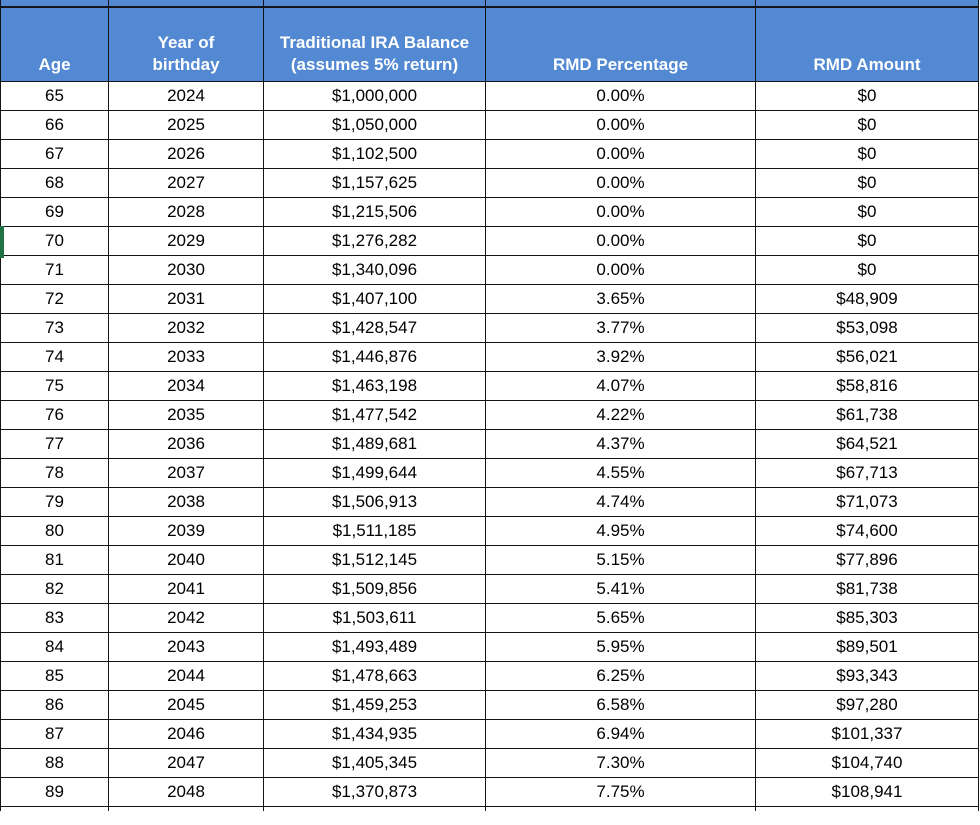  Describe the element at coordinates (374, 589) in the screenshot. I see `cell-balance: $1,509,856` at that location.